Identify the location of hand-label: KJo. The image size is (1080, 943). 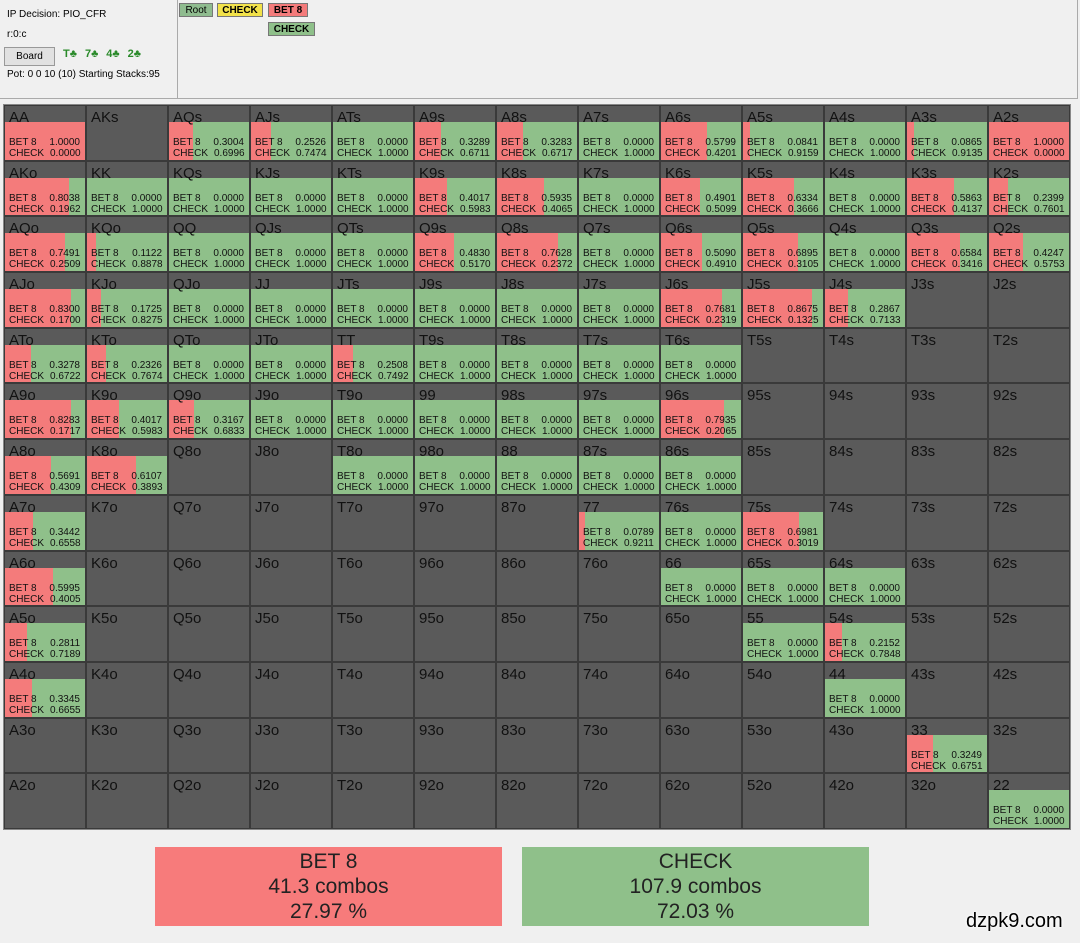
(104, 285).